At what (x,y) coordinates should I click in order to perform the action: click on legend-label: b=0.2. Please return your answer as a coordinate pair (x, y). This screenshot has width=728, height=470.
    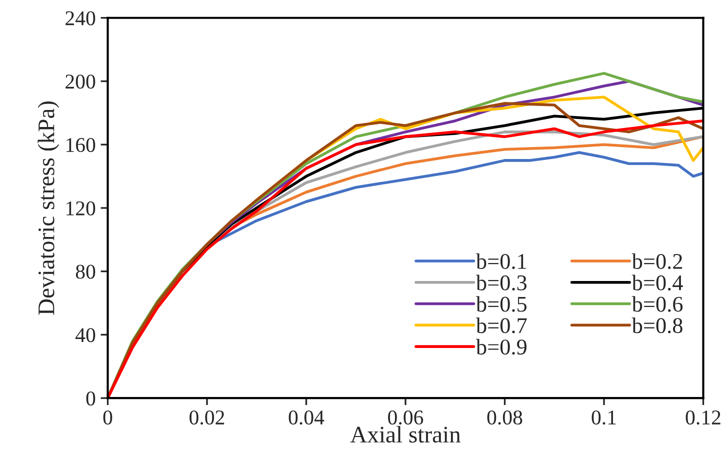
    Looking at the image, I should click on (657, 261).